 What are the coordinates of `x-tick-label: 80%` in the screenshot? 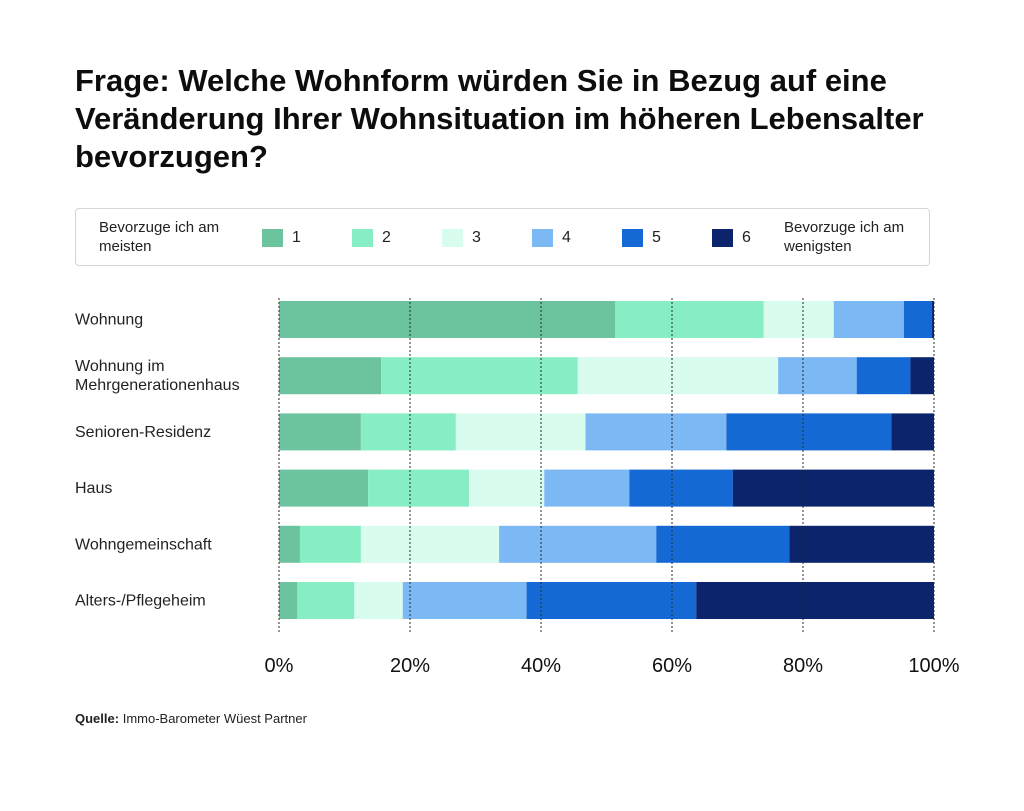 It's located at (803, 666).